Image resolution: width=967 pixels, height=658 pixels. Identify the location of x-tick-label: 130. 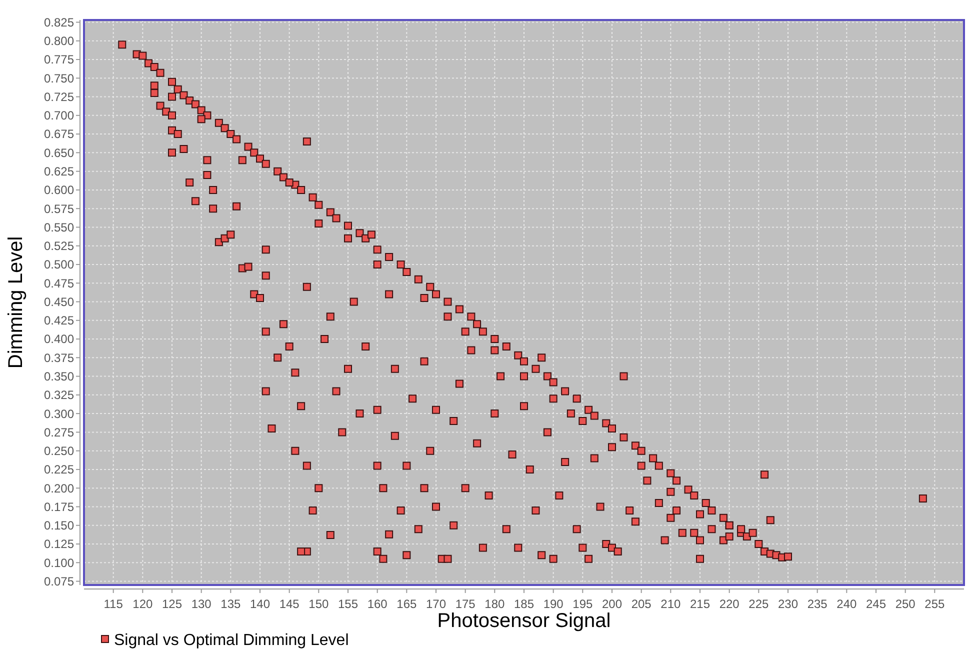
(201, 604).